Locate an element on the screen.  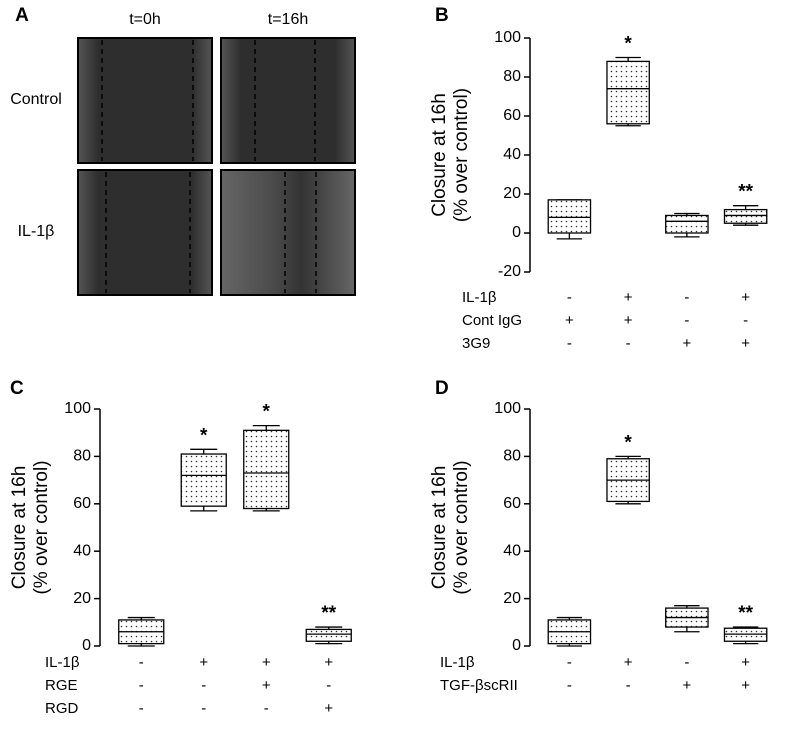
column-label: t=16h is located at coordinates (288, 19).